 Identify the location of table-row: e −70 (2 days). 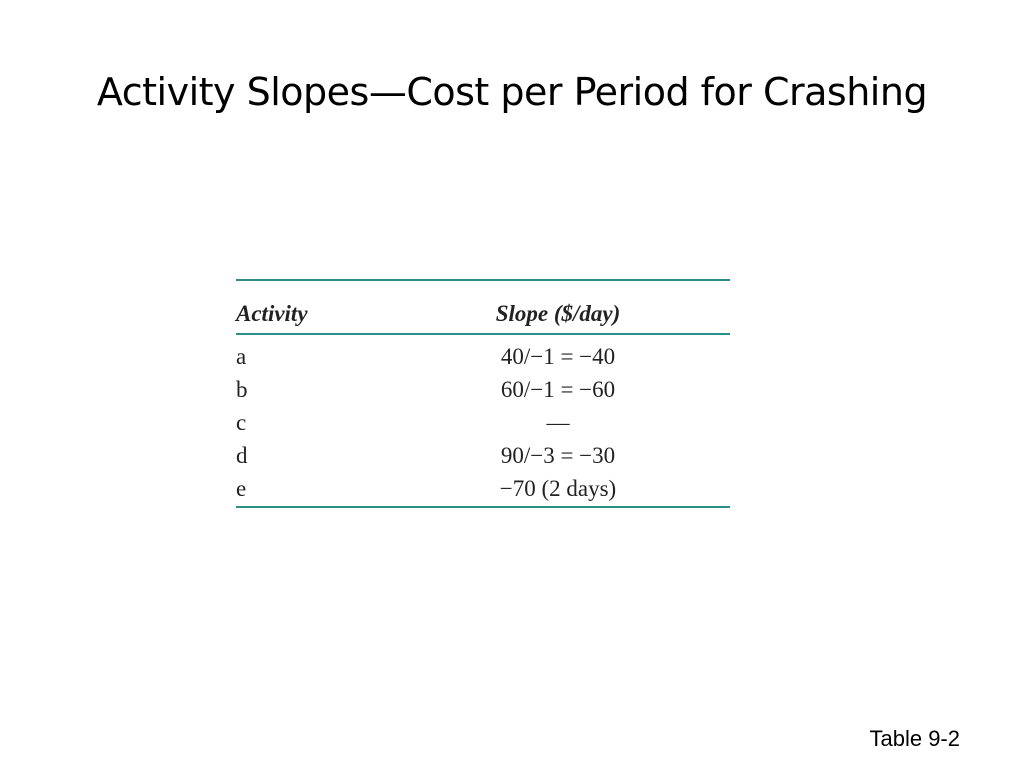
(483, 490).